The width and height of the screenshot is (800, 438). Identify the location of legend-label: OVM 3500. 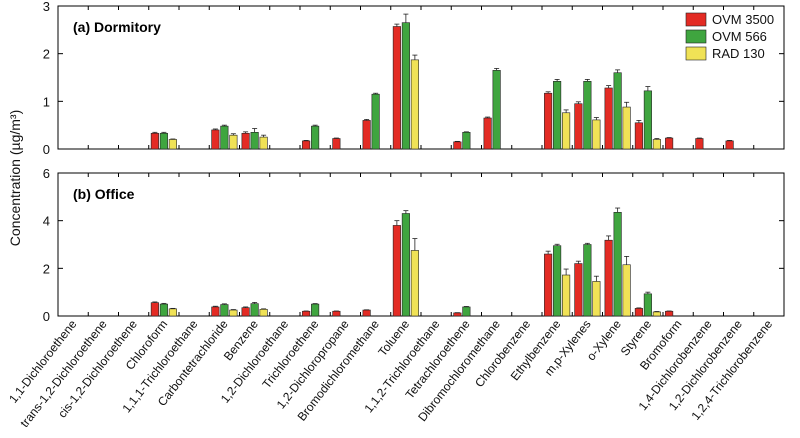
(743, 19).